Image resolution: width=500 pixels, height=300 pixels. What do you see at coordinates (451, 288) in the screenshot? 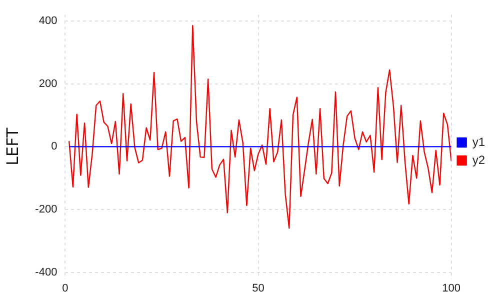
I see `x-tick-label: 100` at bounding box center [451, 288].